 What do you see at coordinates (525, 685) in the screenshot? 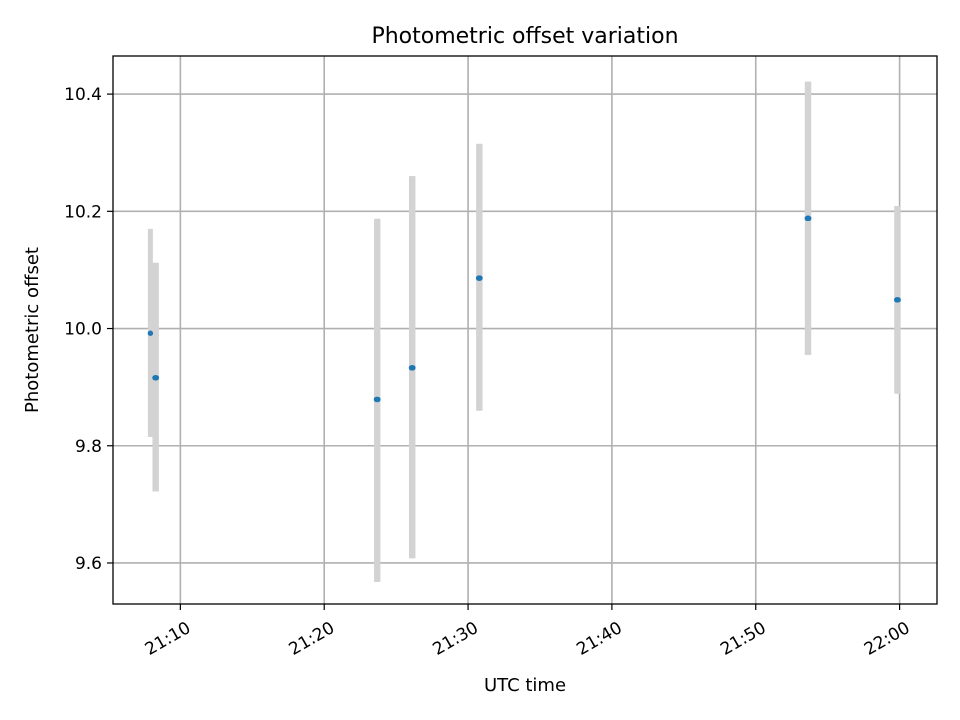
I see `x-axis-label: UTC time` at bounding box center [525, 685].